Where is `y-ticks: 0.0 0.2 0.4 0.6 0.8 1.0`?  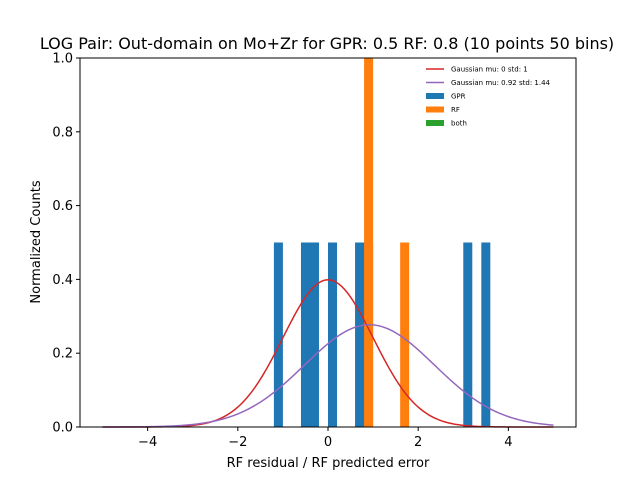 y-ticks: 0.0 0.2 0.4 0.6 0.8 1.0 is located at coordinates (66, 244).